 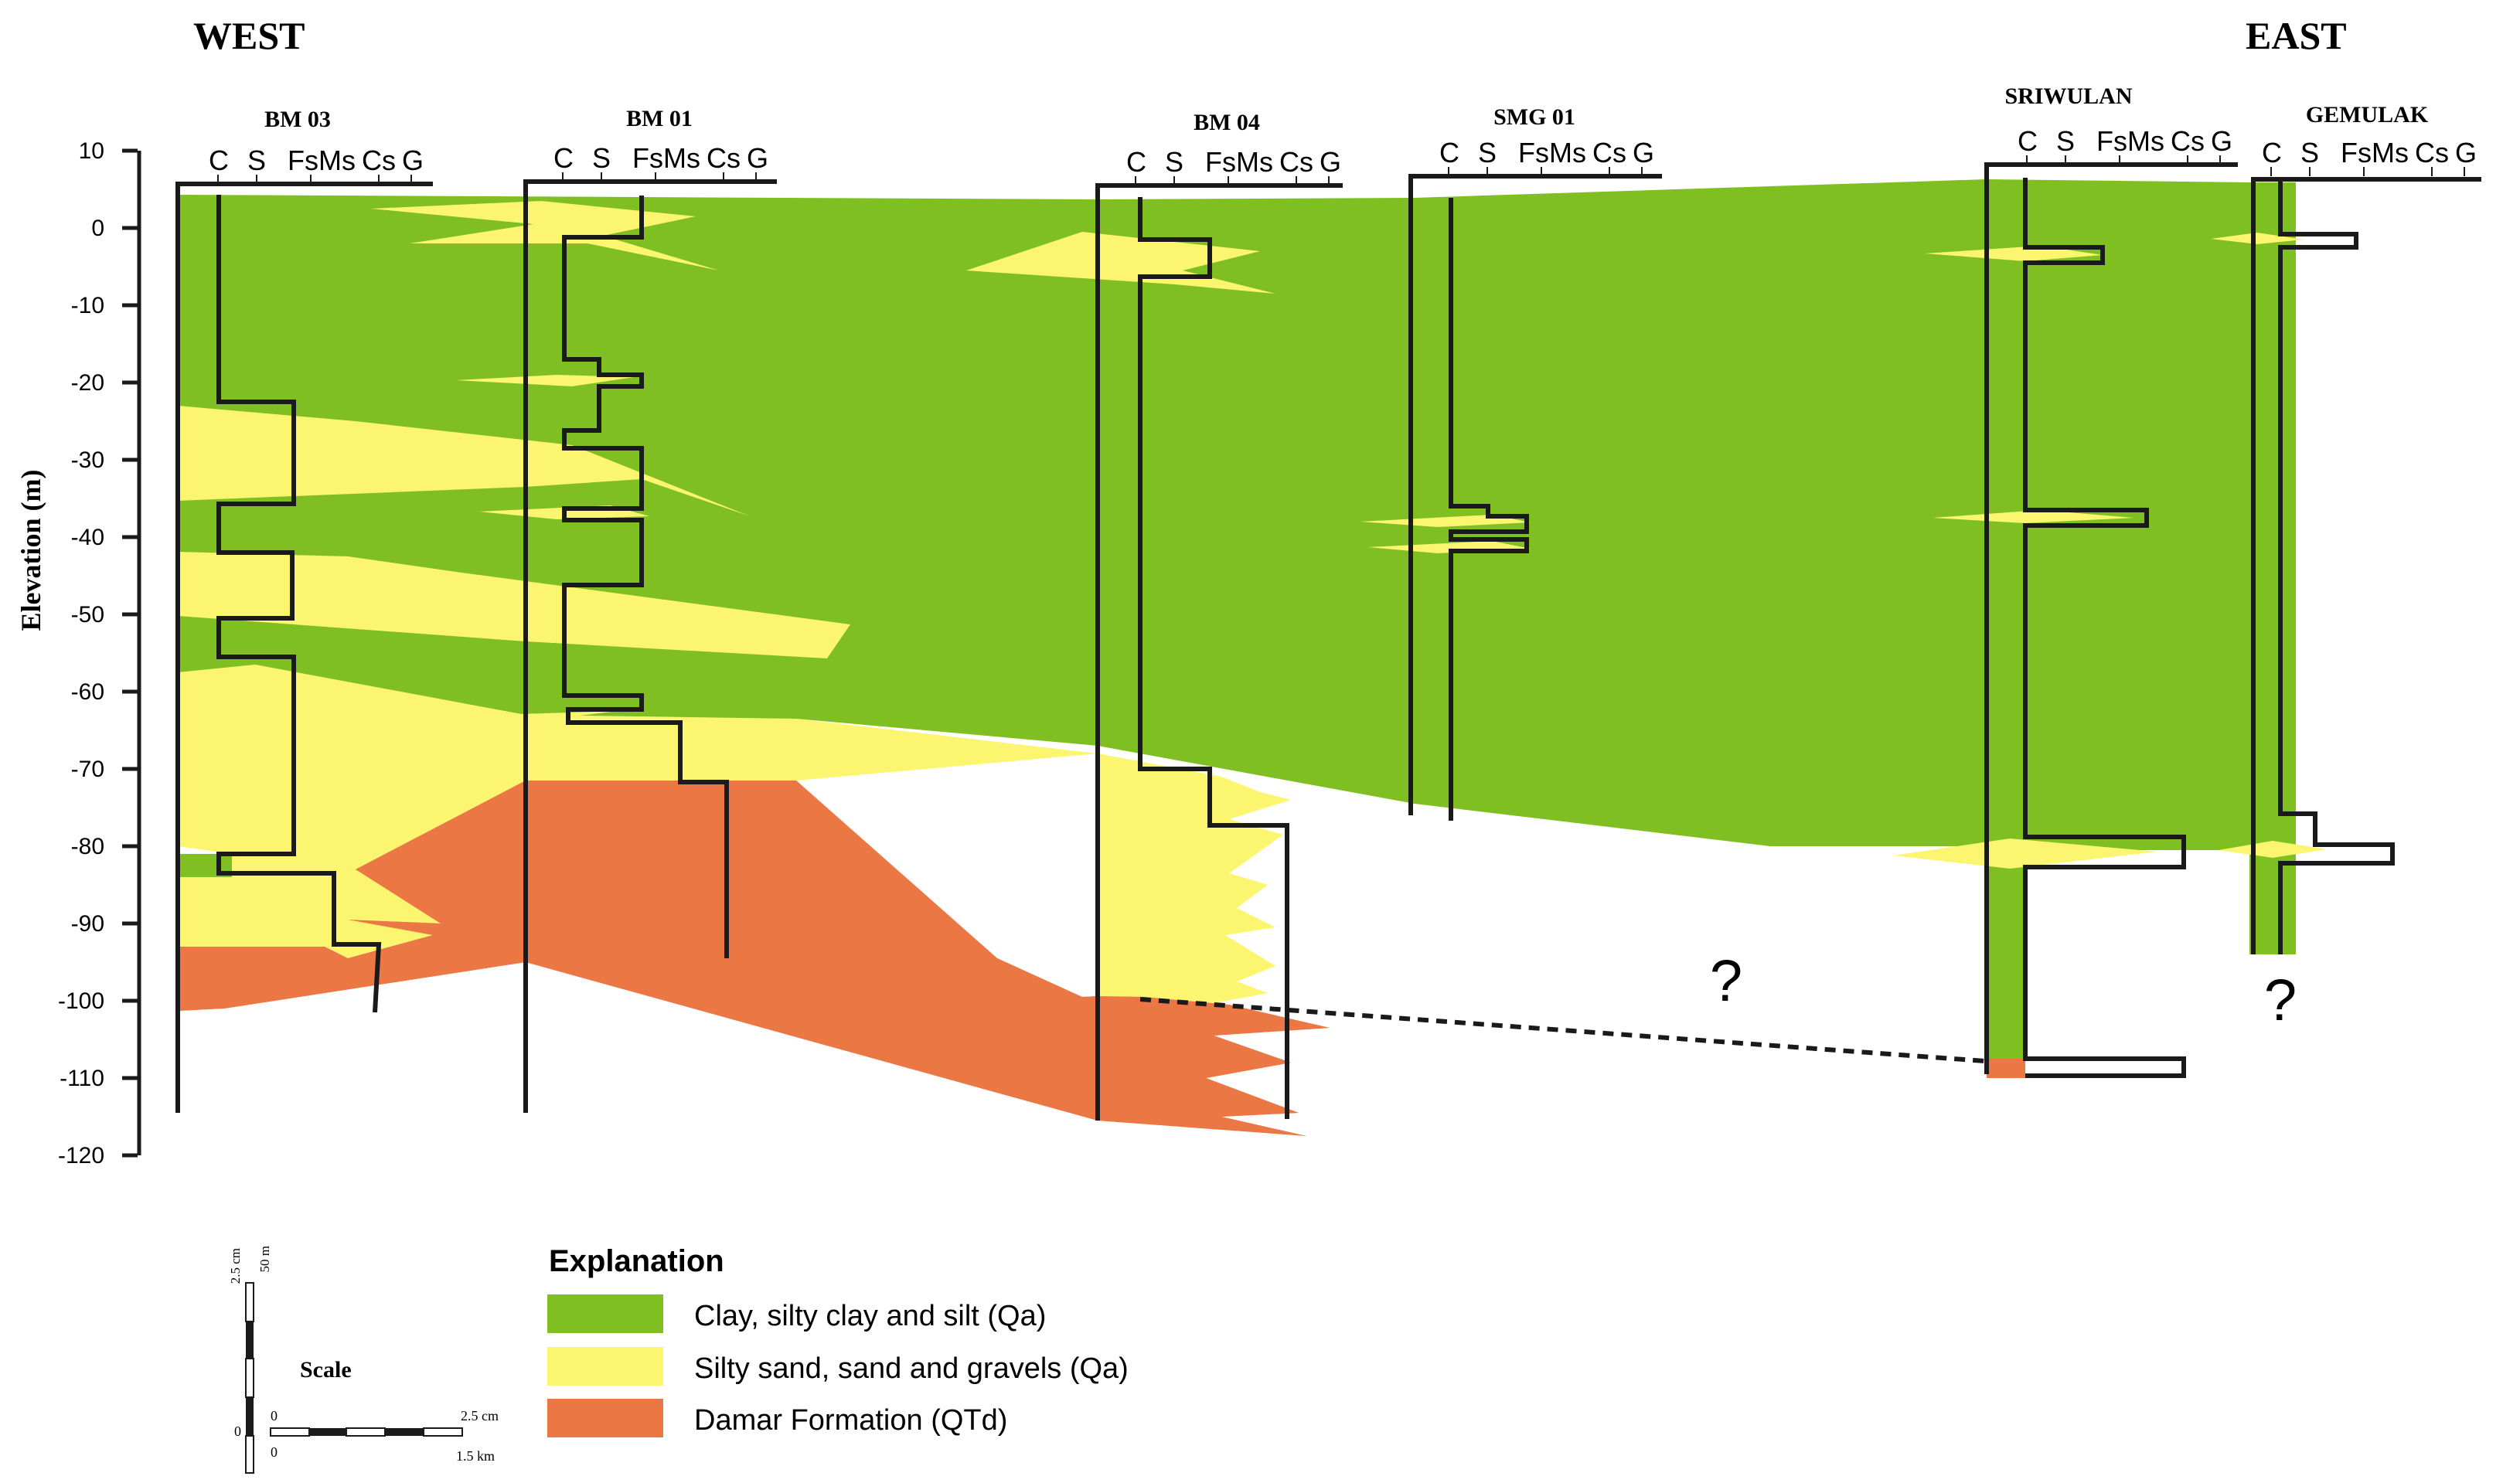 What do you see at coordinates (2272, 568) in the screenshot?
I see `clay-gemulak-column` at bounding box center [2272, 568].